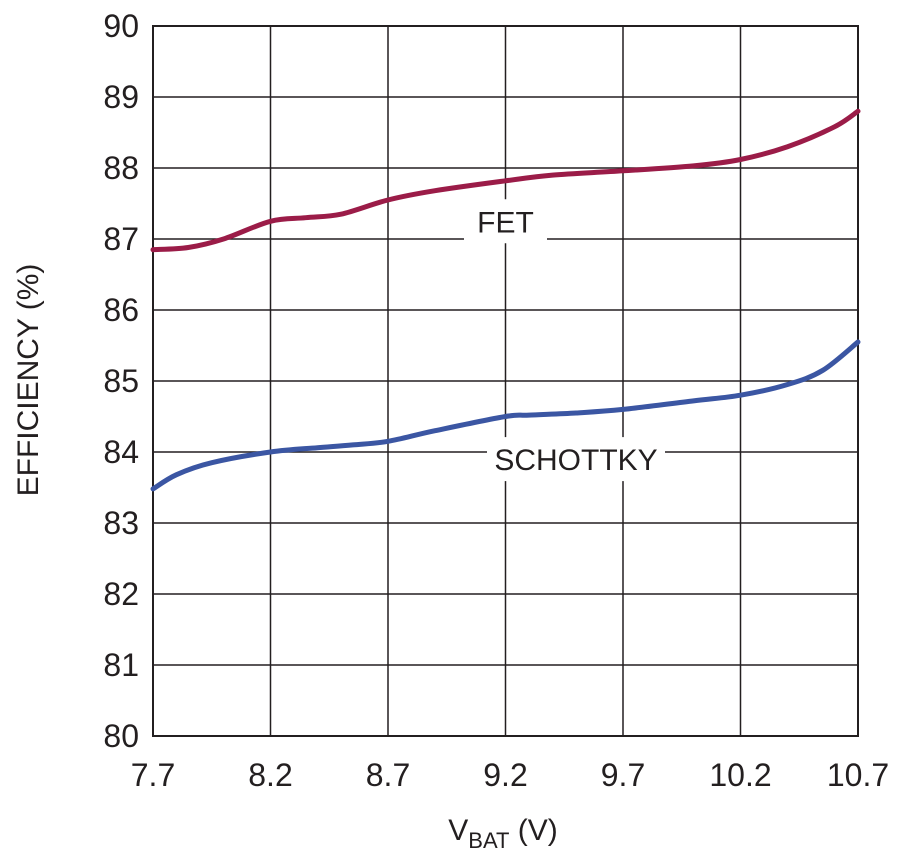 This screenshot has height=867, width=900. Describe the element at coordinates (121, 239) in the screenshot. I see `y-tick-87: 87` at that location.